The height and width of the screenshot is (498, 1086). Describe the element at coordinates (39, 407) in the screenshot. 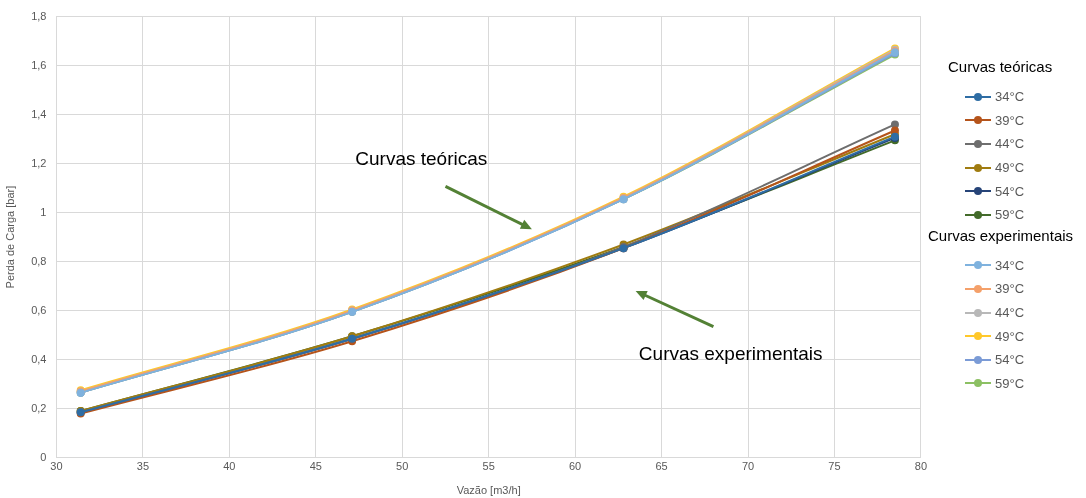

I see `y-tick-label: 0,2` at that location.